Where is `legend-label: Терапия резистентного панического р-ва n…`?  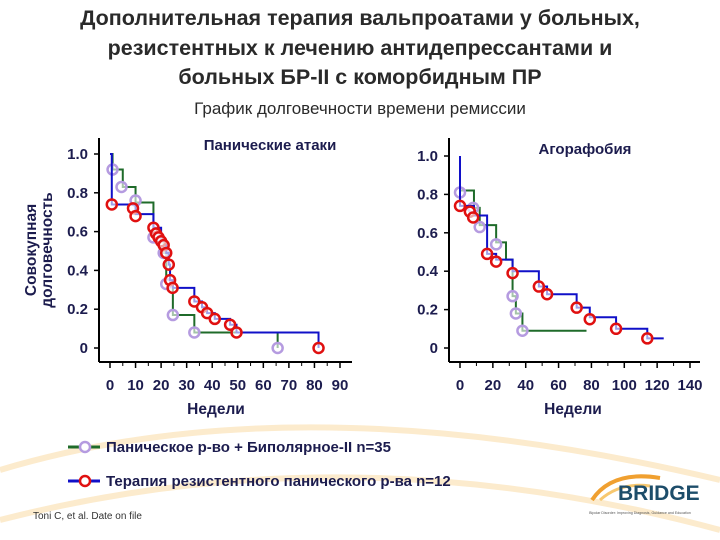 legend-label: Терапия резистентного панического р-ва n… is located at coordinates (278, 481).